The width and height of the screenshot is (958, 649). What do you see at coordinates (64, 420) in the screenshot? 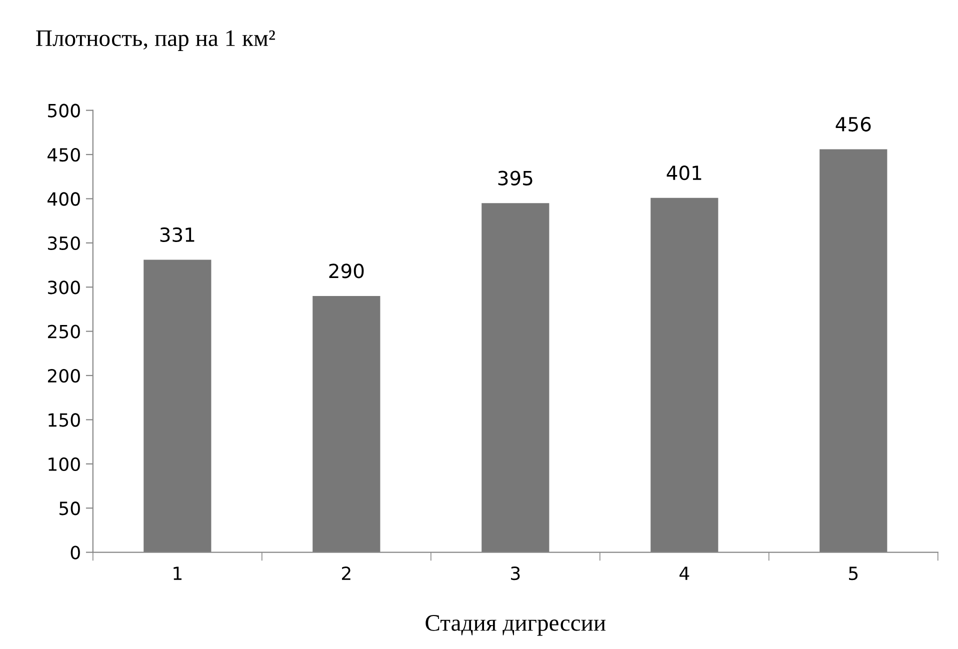
I see `y-tick-label: 150` at bounding box center [64, 420].